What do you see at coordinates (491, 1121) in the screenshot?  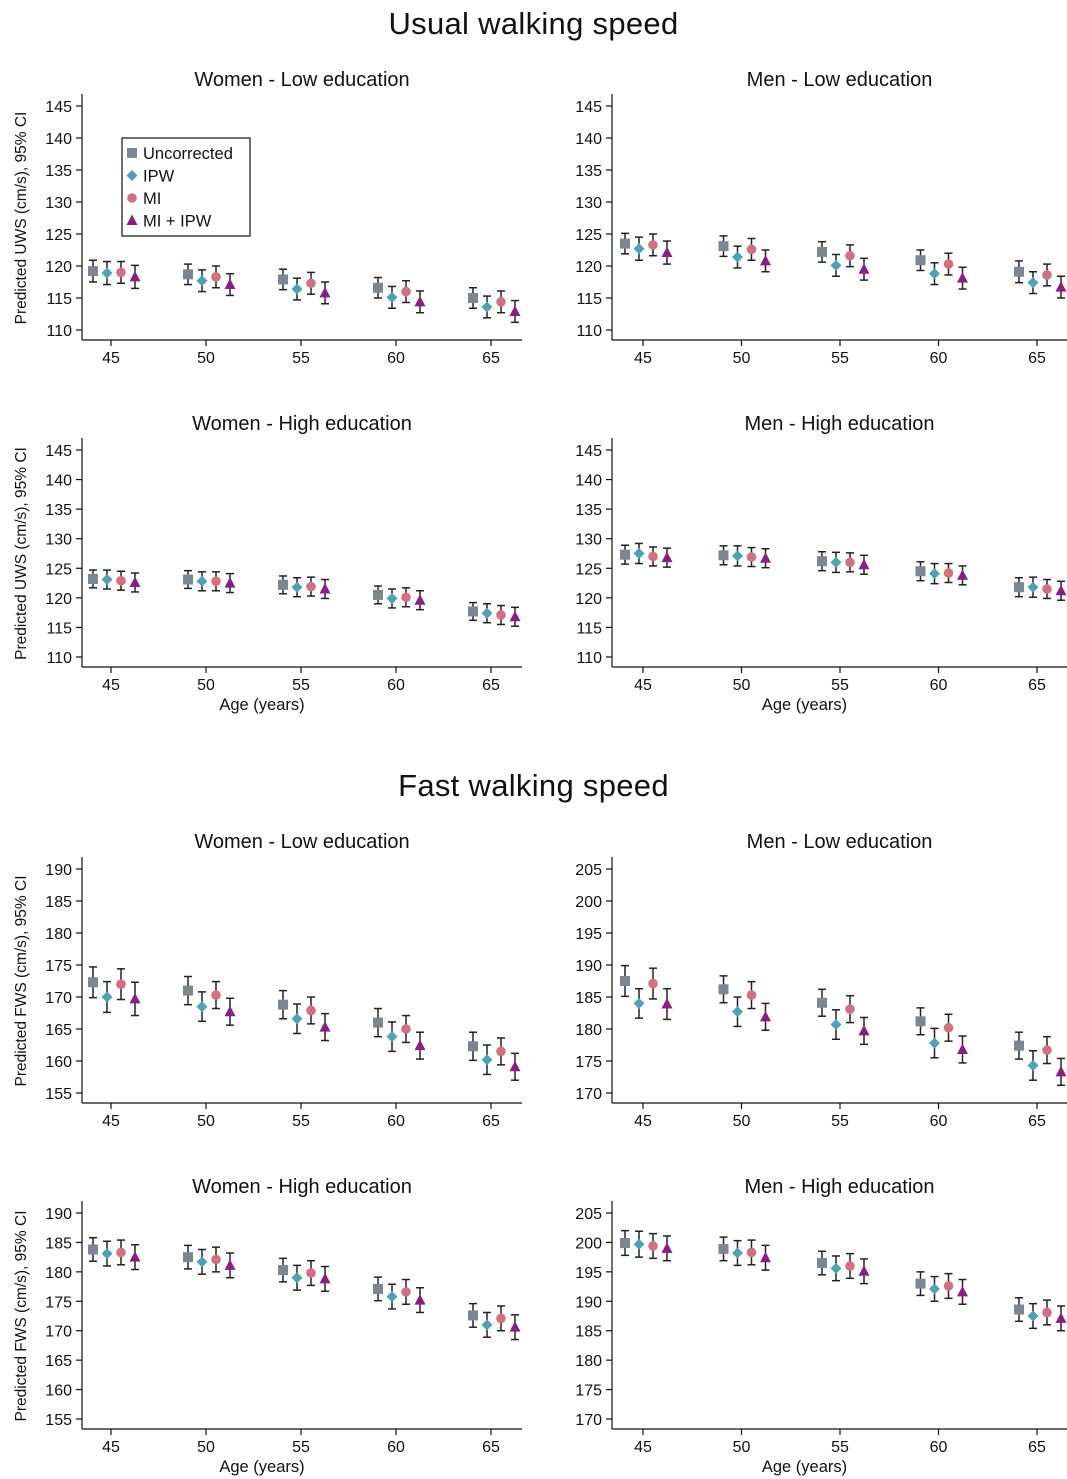 I see `x-tick-label: 65` at bounding box center [491, 1121].